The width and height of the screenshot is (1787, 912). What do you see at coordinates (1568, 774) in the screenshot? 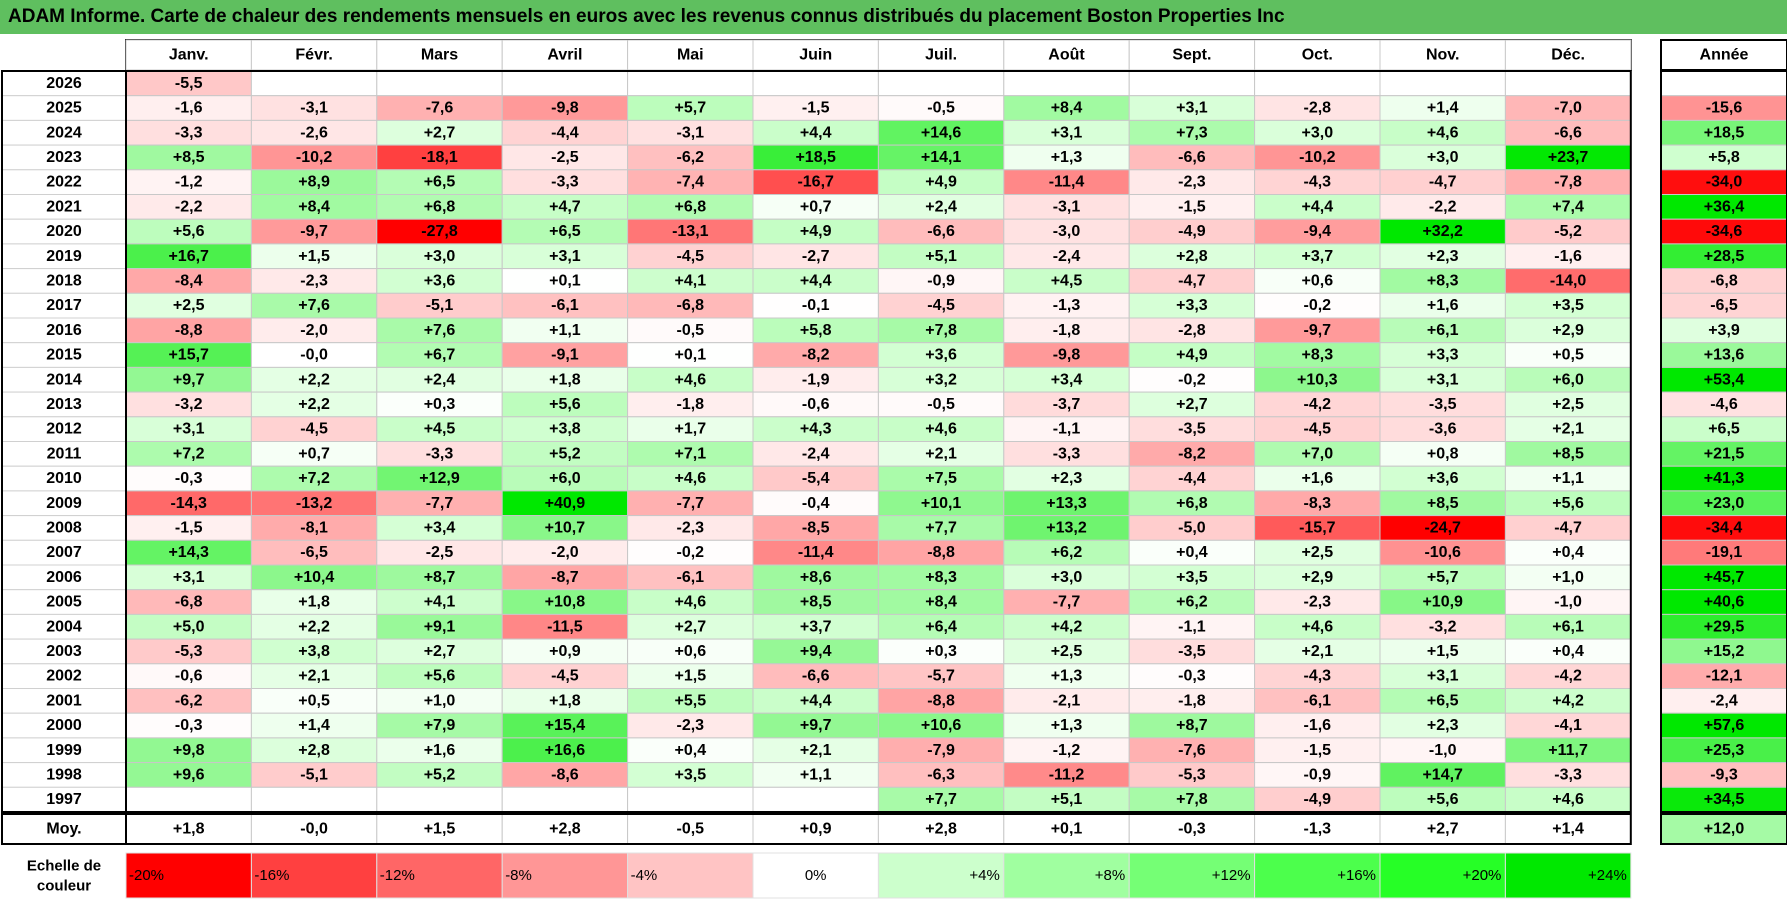
I see `heat-cell-label: -3,3` at bounding box center [1568, 774].